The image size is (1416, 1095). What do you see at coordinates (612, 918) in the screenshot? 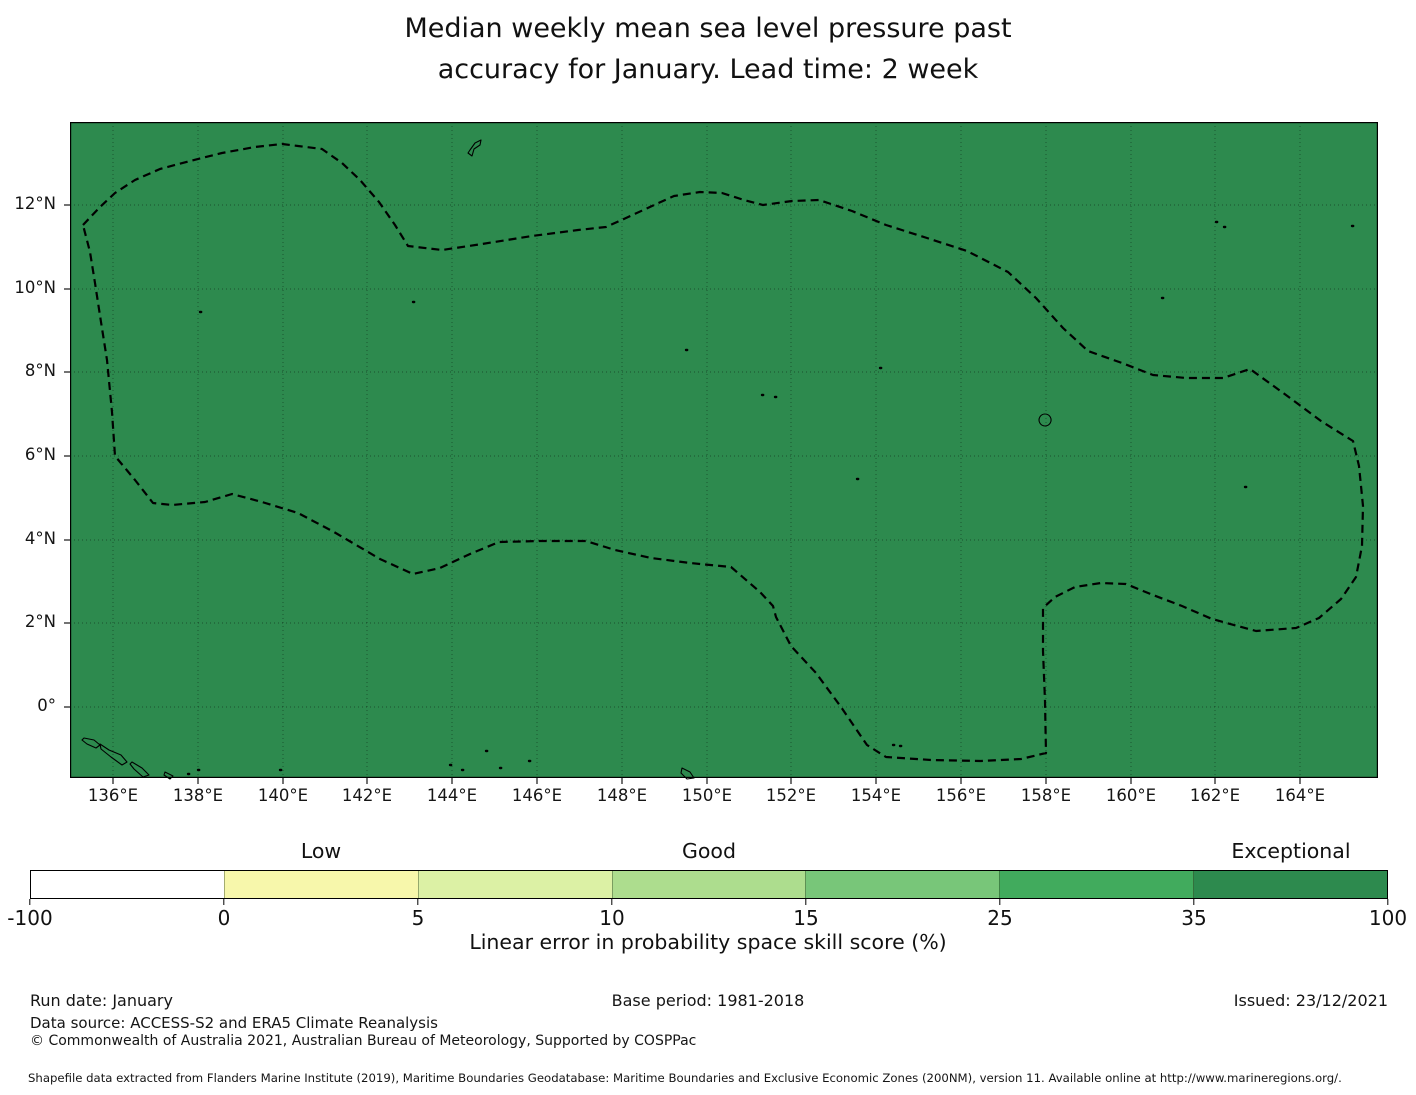
I see `colorbar-tick-label: 10` at bounding box center [612, 918].